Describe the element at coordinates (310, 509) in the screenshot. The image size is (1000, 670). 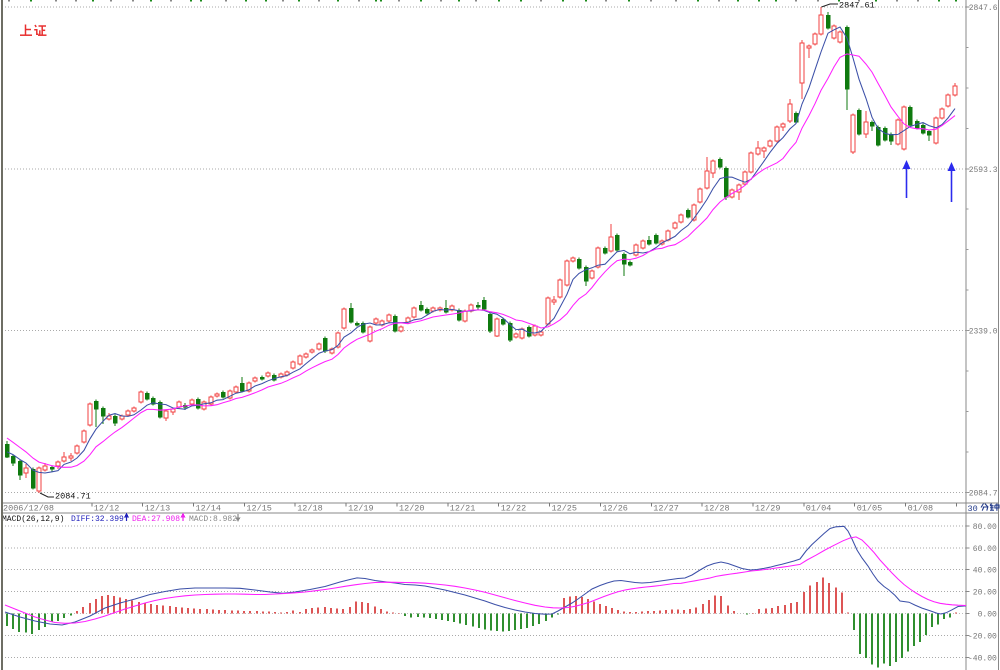
I see `svg-text: 12/18` at that location.